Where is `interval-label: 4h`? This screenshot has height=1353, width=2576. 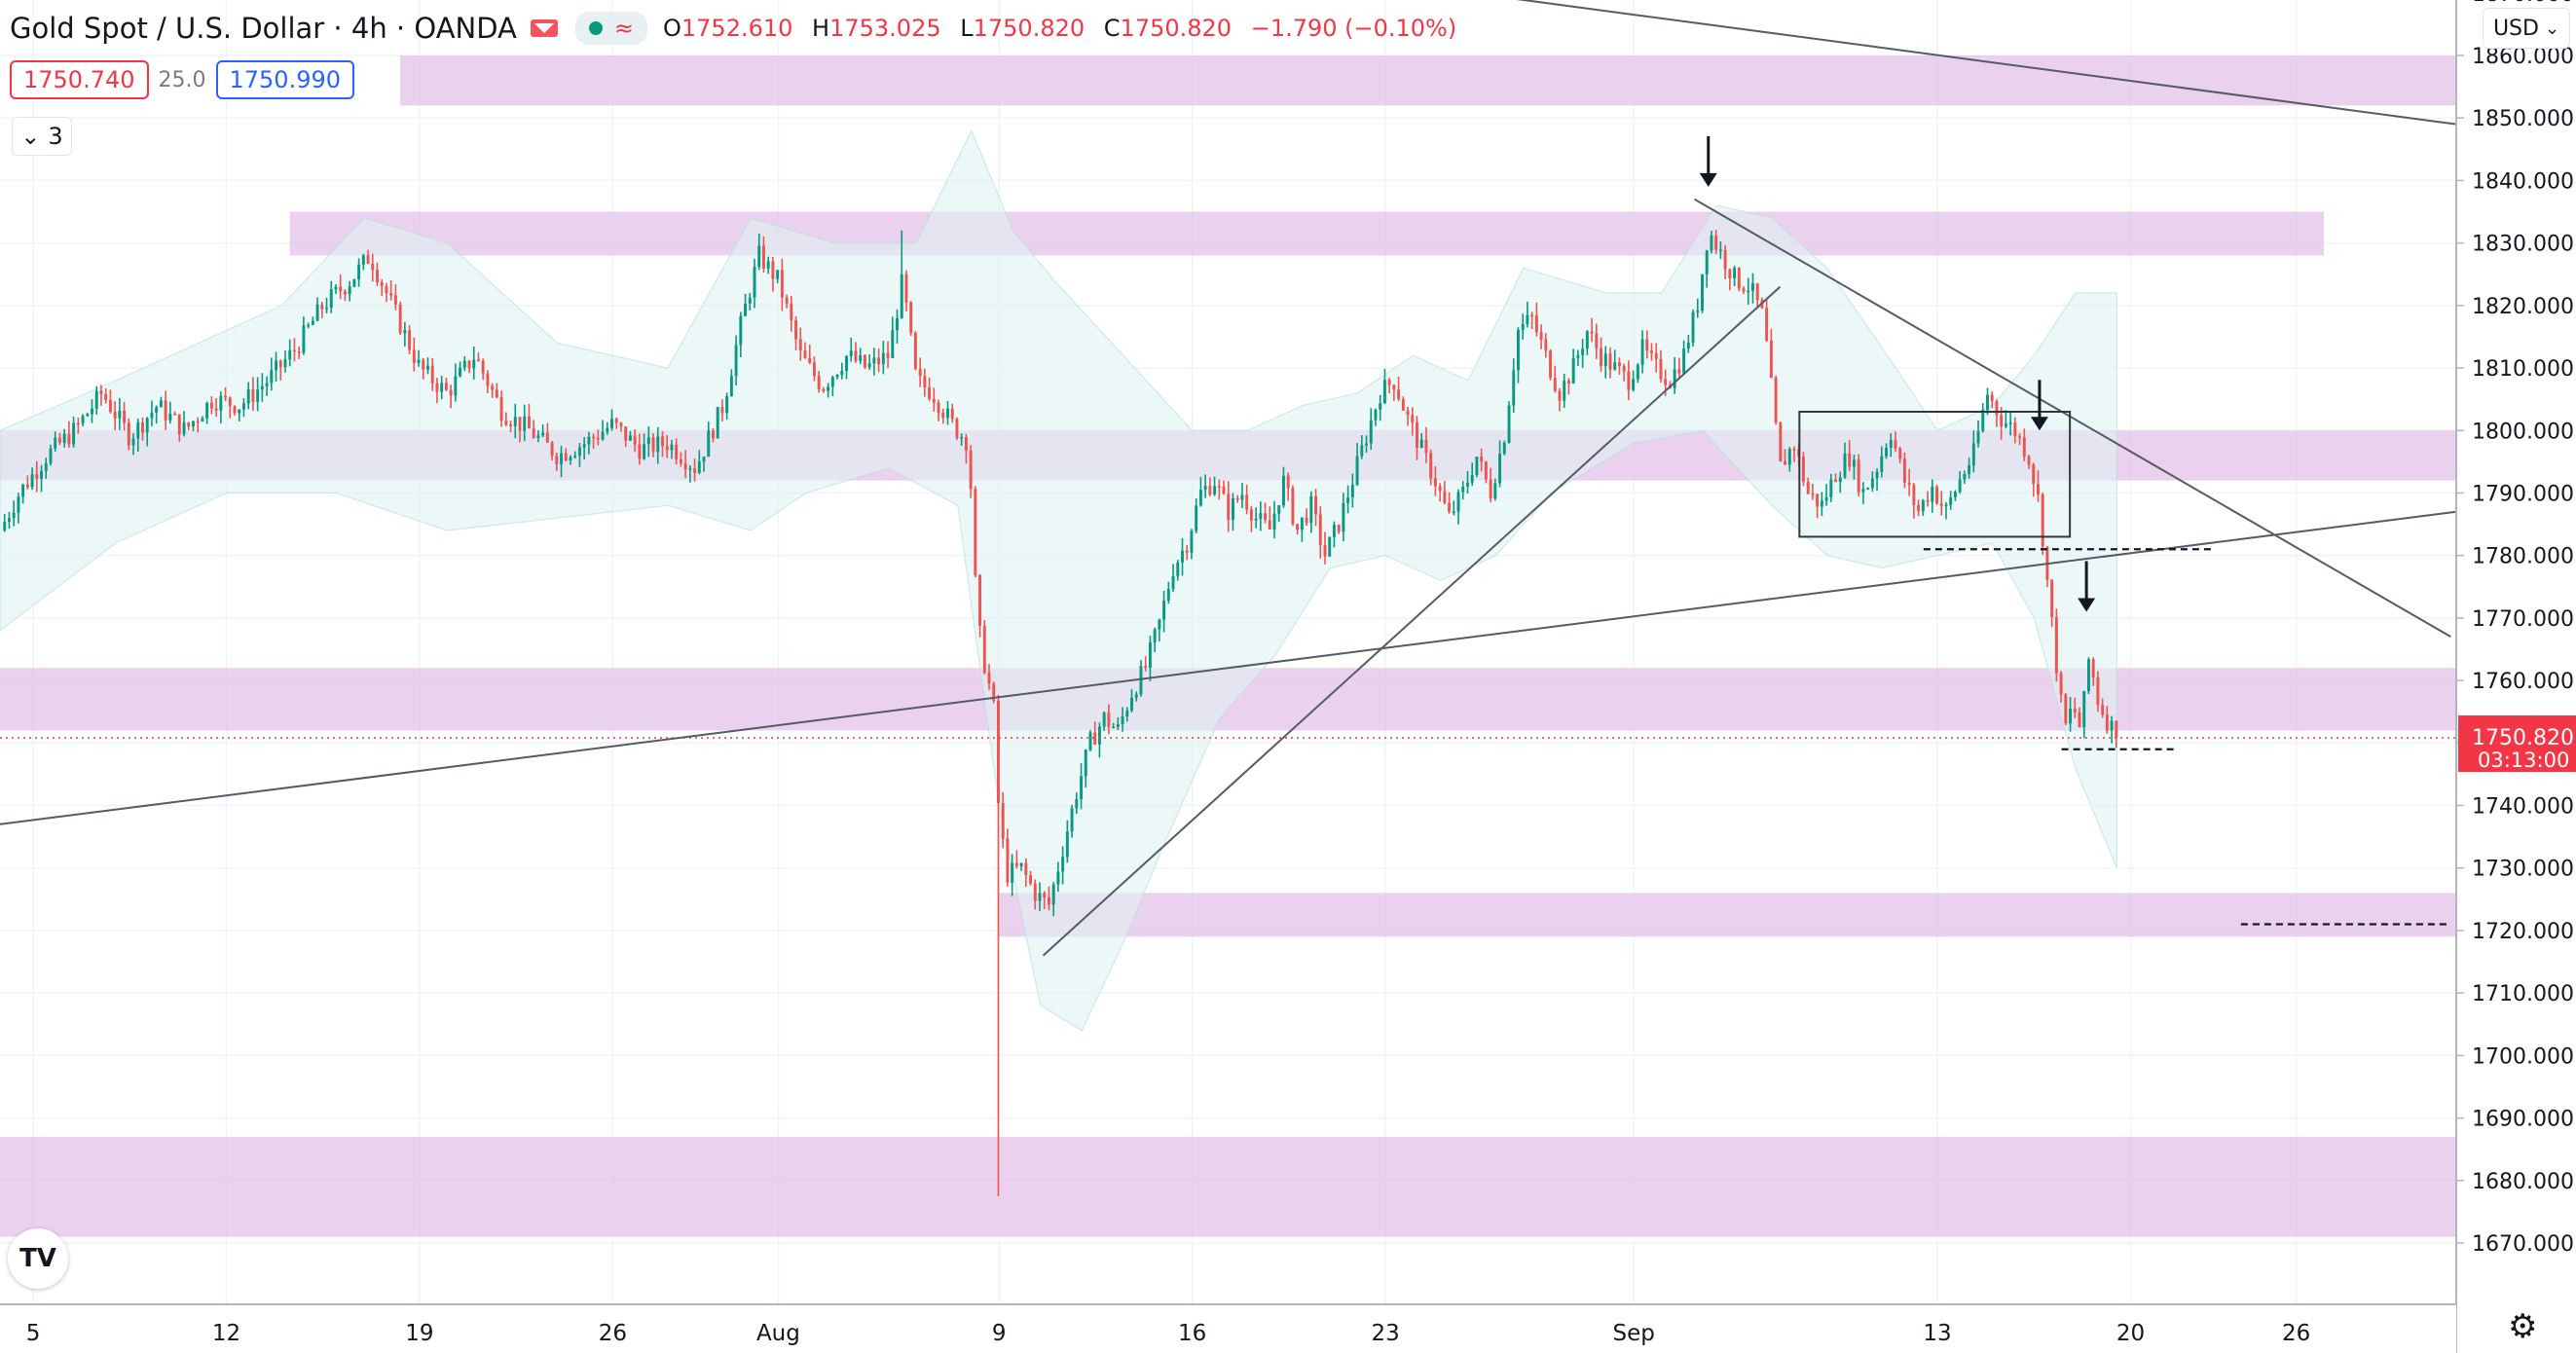 interval-label: 4h is located at coordinates (368, 29).